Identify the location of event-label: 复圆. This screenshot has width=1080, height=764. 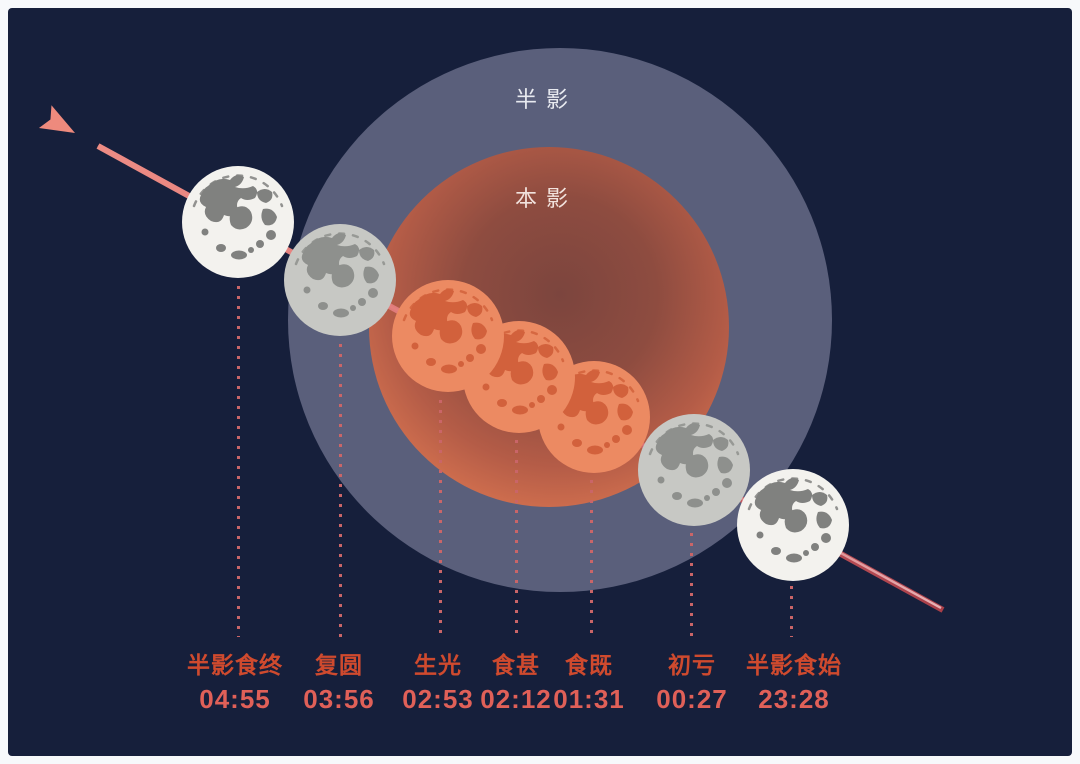
(339, 665).